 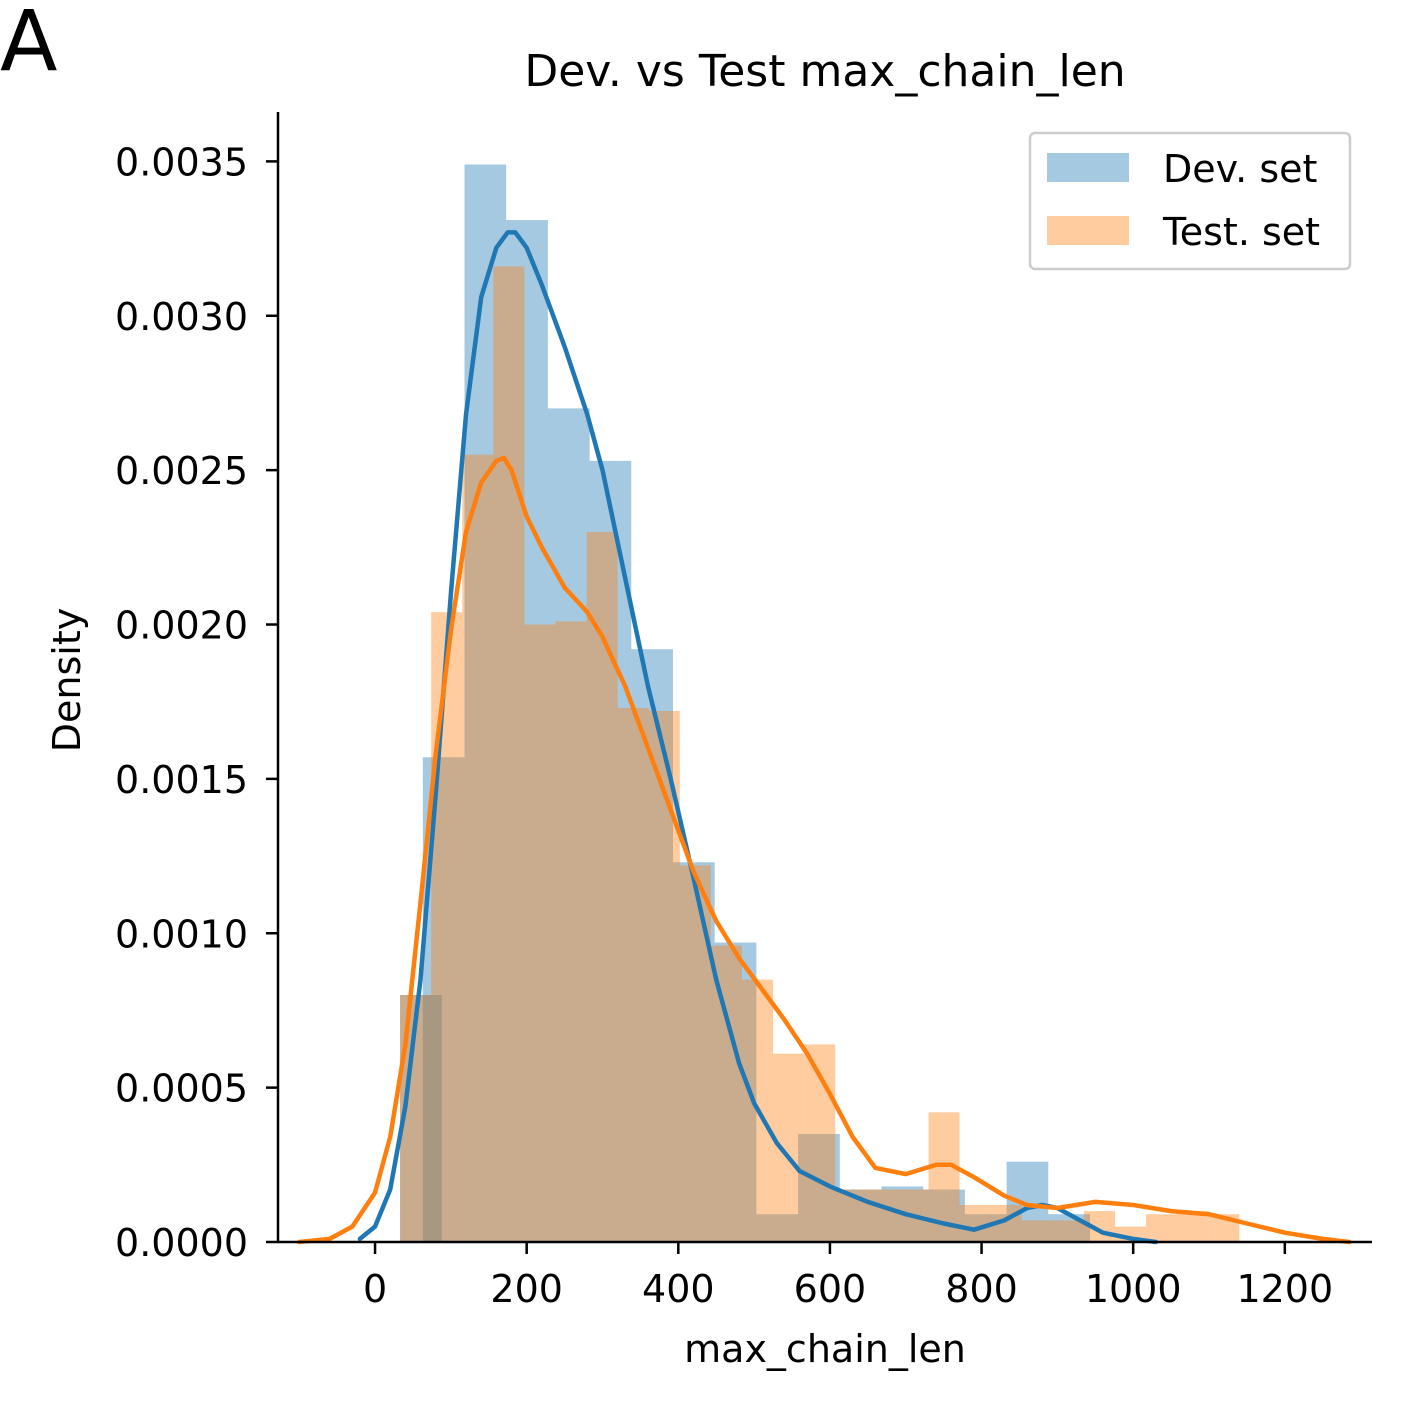 I want to click on legend: Dev. set Test. set, so click(x=1190, y=201).